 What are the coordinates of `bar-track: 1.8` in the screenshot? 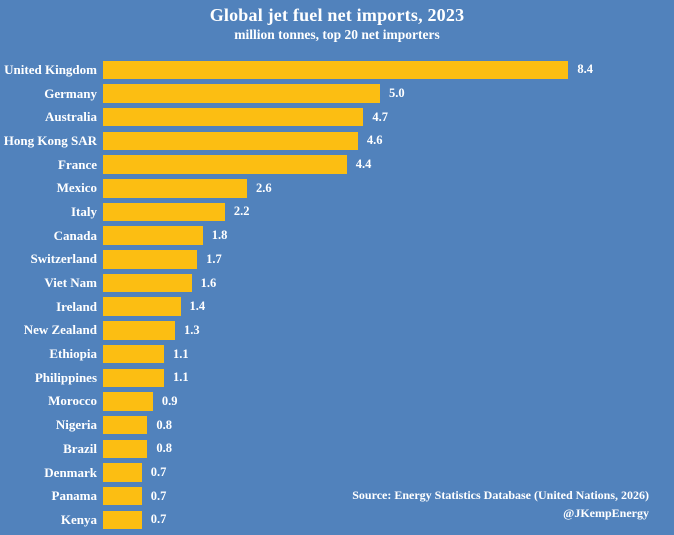 It's located at (388, 235).